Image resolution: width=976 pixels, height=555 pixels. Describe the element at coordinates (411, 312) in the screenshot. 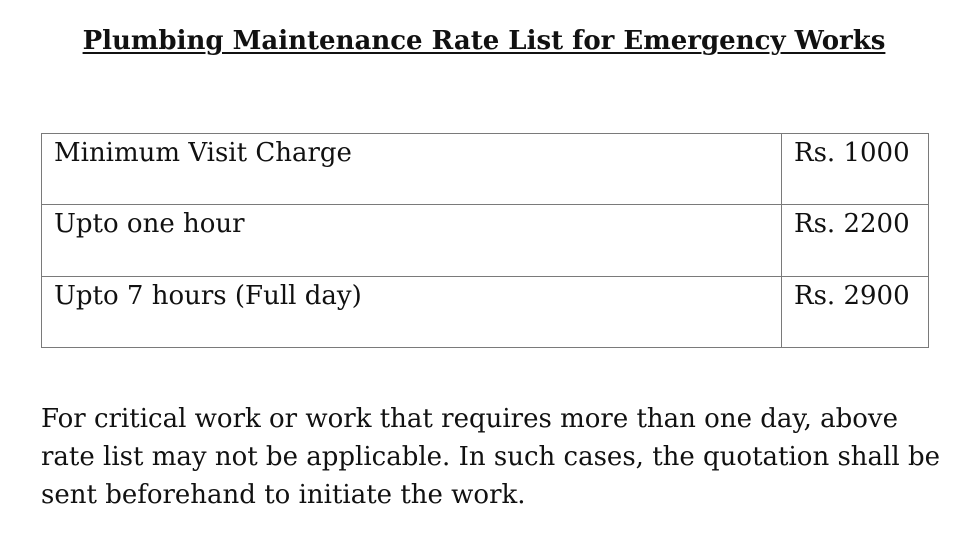

I see `rate-description: Upto 7 hours (Full day)` at that location.